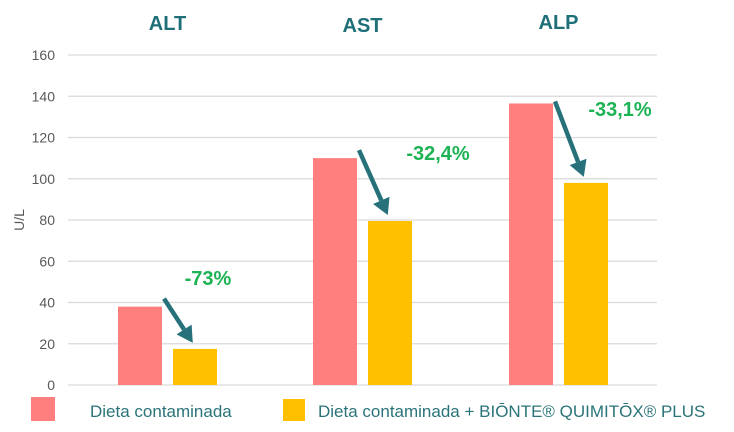  I want to click on percent-change-label: -33,1%, so click(620, 110).